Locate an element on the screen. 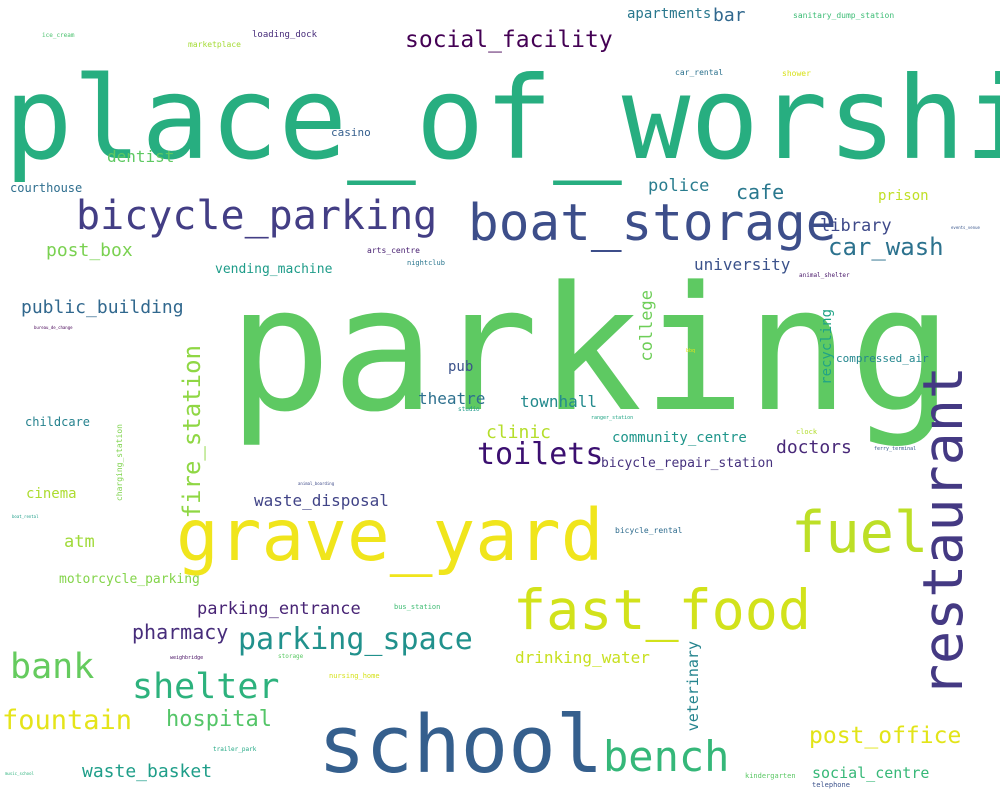 This screenshot has width=1000, height=800. word-public-building: public_building is located at coordinates (102, 307).